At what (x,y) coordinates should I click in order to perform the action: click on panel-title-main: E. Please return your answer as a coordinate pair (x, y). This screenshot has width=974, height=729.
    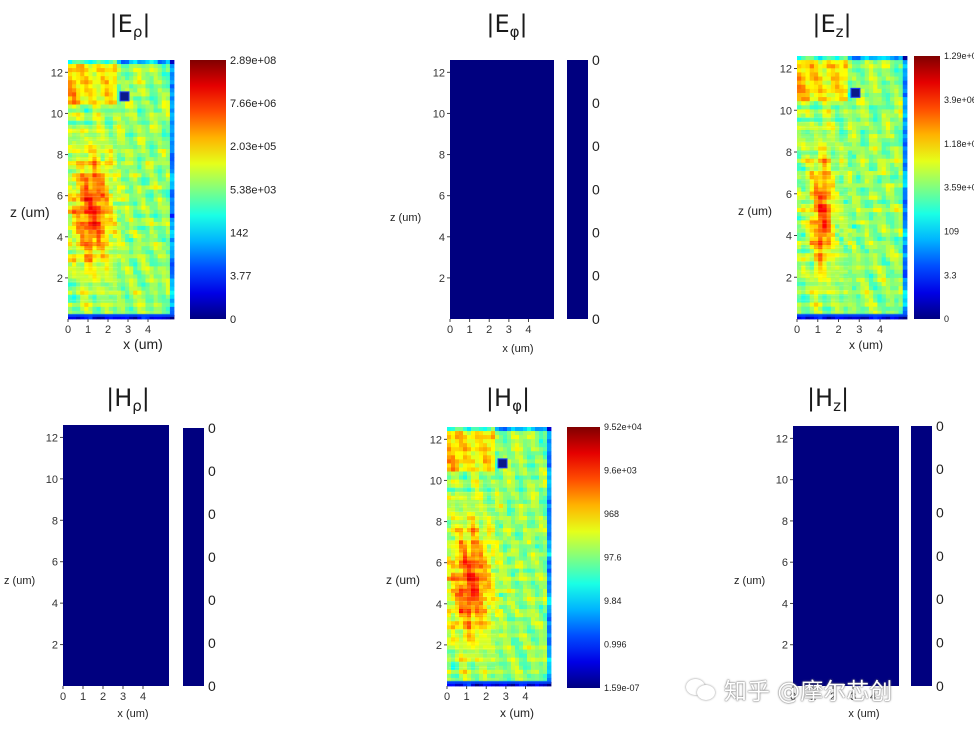
    Looking at the image, I should click on (125, 24).